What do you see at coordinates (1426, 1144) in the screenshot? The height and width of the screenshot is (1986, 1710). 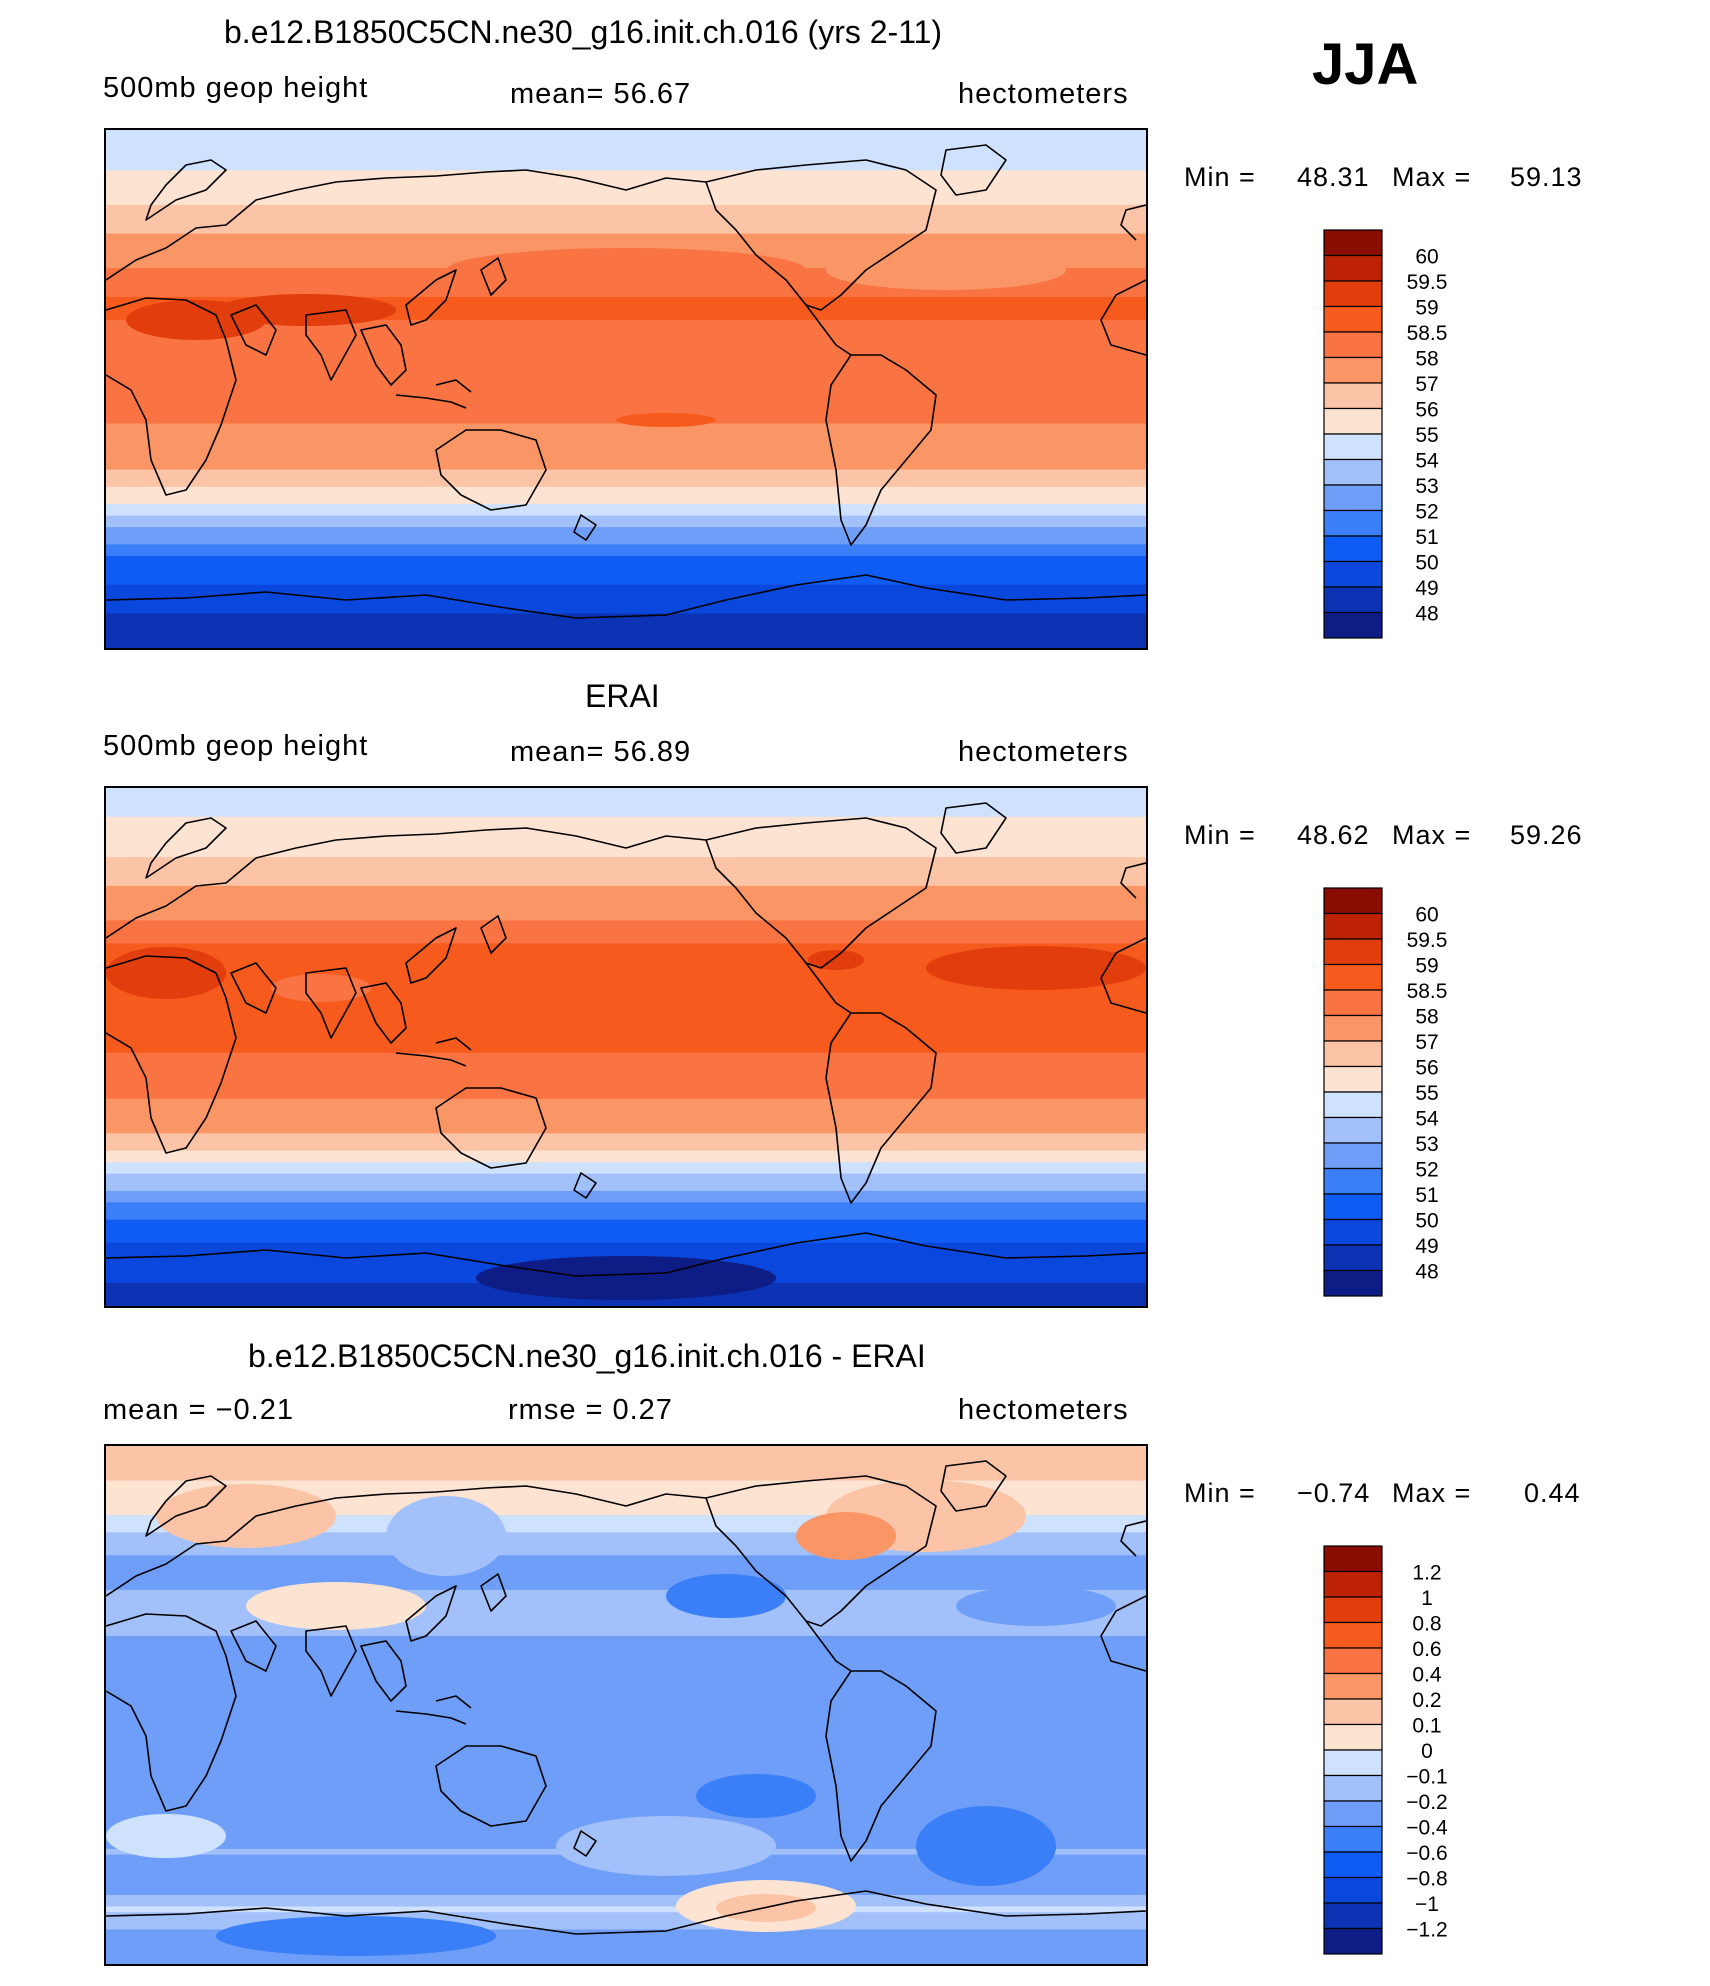 I see `colorbar-tick-label: 53` at bounding box center [1426, 1144].